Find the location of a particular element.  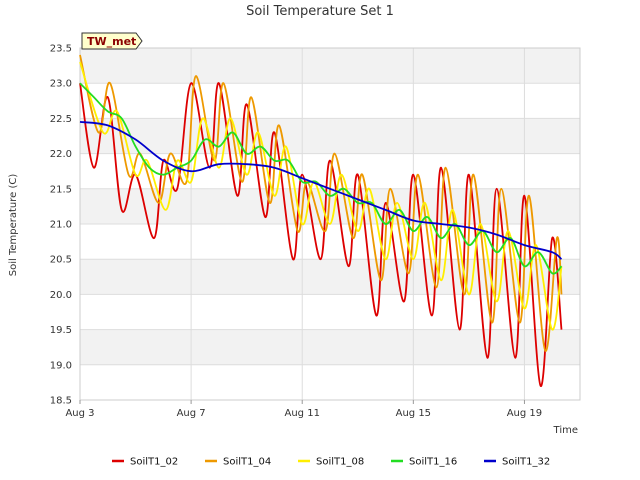

legend-label-soilt1-32: SoilT1_32 is located at coordinates (526, 462).